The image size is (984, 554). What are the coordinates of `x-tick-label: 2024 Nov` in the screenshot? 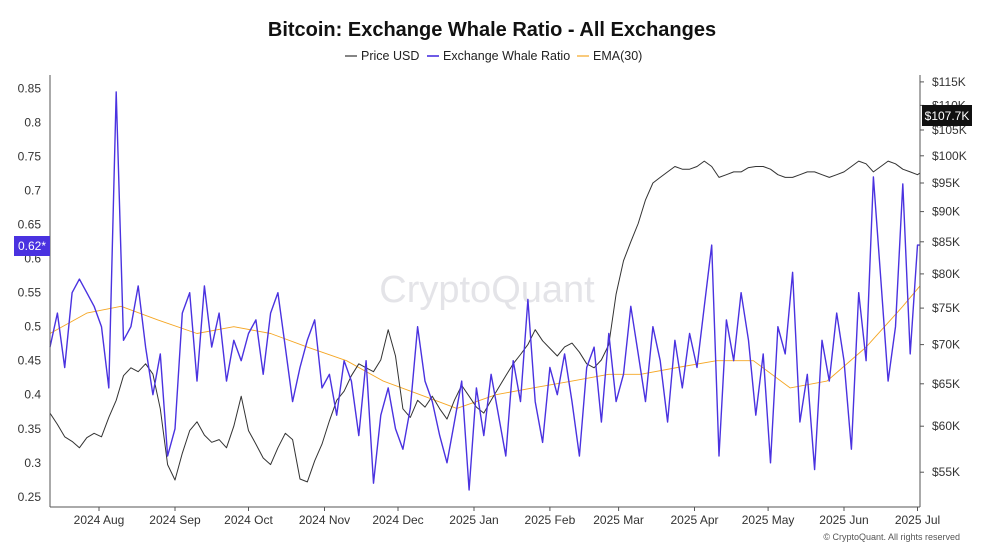 It's located at (324, 520).